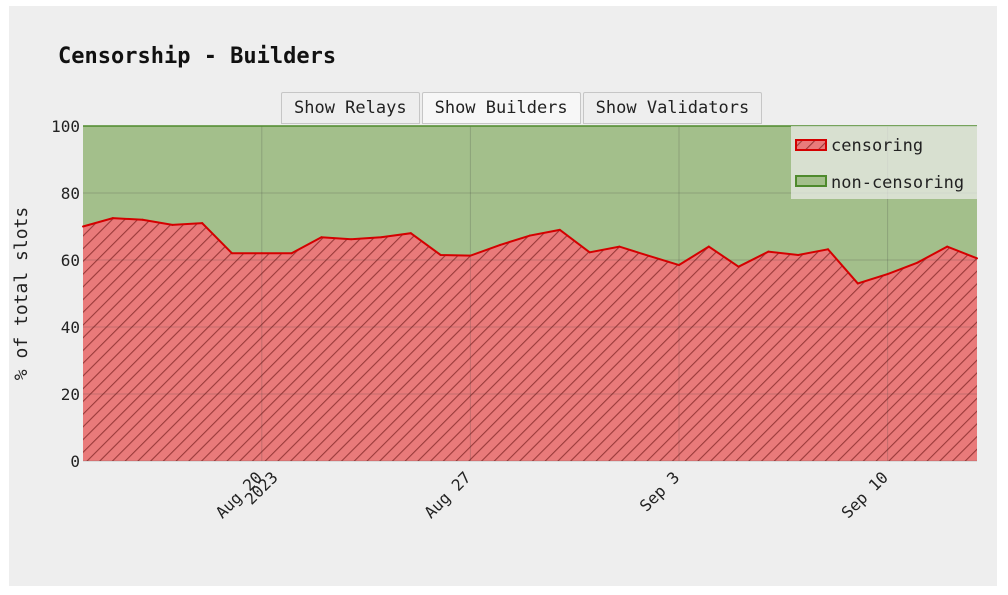 Image resolution: width=1008 pixels, height=595 pixels. What do you see at coordinates (501, 108) in the screenshot?
I see `show-builders-button: Show Builders` at bounding box center [501, 108].